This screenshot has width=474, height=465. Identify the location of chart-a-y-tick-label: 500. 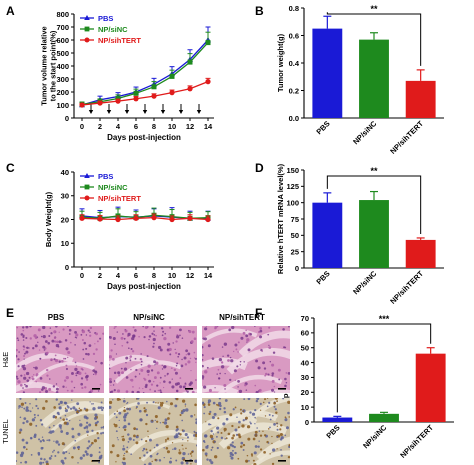
(62, 53).